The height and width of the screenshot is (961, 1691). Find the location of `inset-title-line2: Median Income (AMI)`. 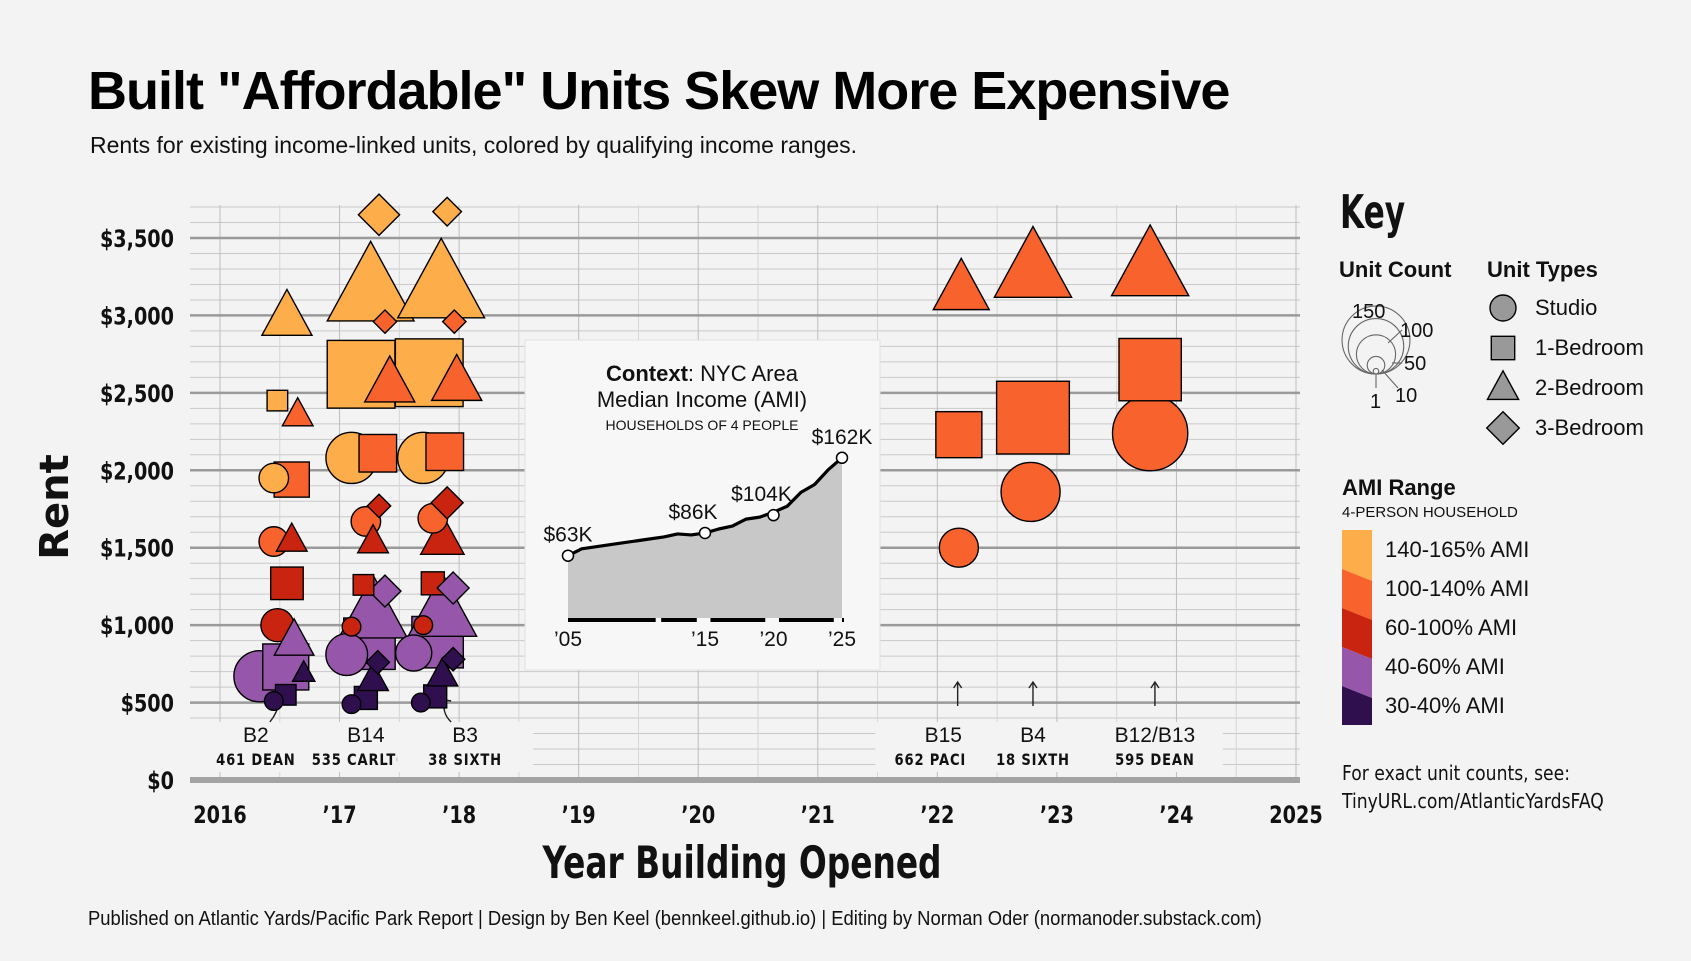

inset-title-line2: Median Income (AMI) is located at coordinates (702, 399).